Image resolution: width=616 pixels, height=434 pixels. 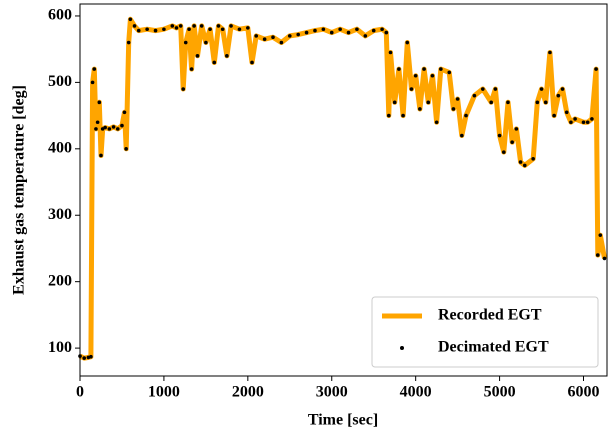 I want to click on x-axis-label: Time [sec], so click(x=343, y=420).